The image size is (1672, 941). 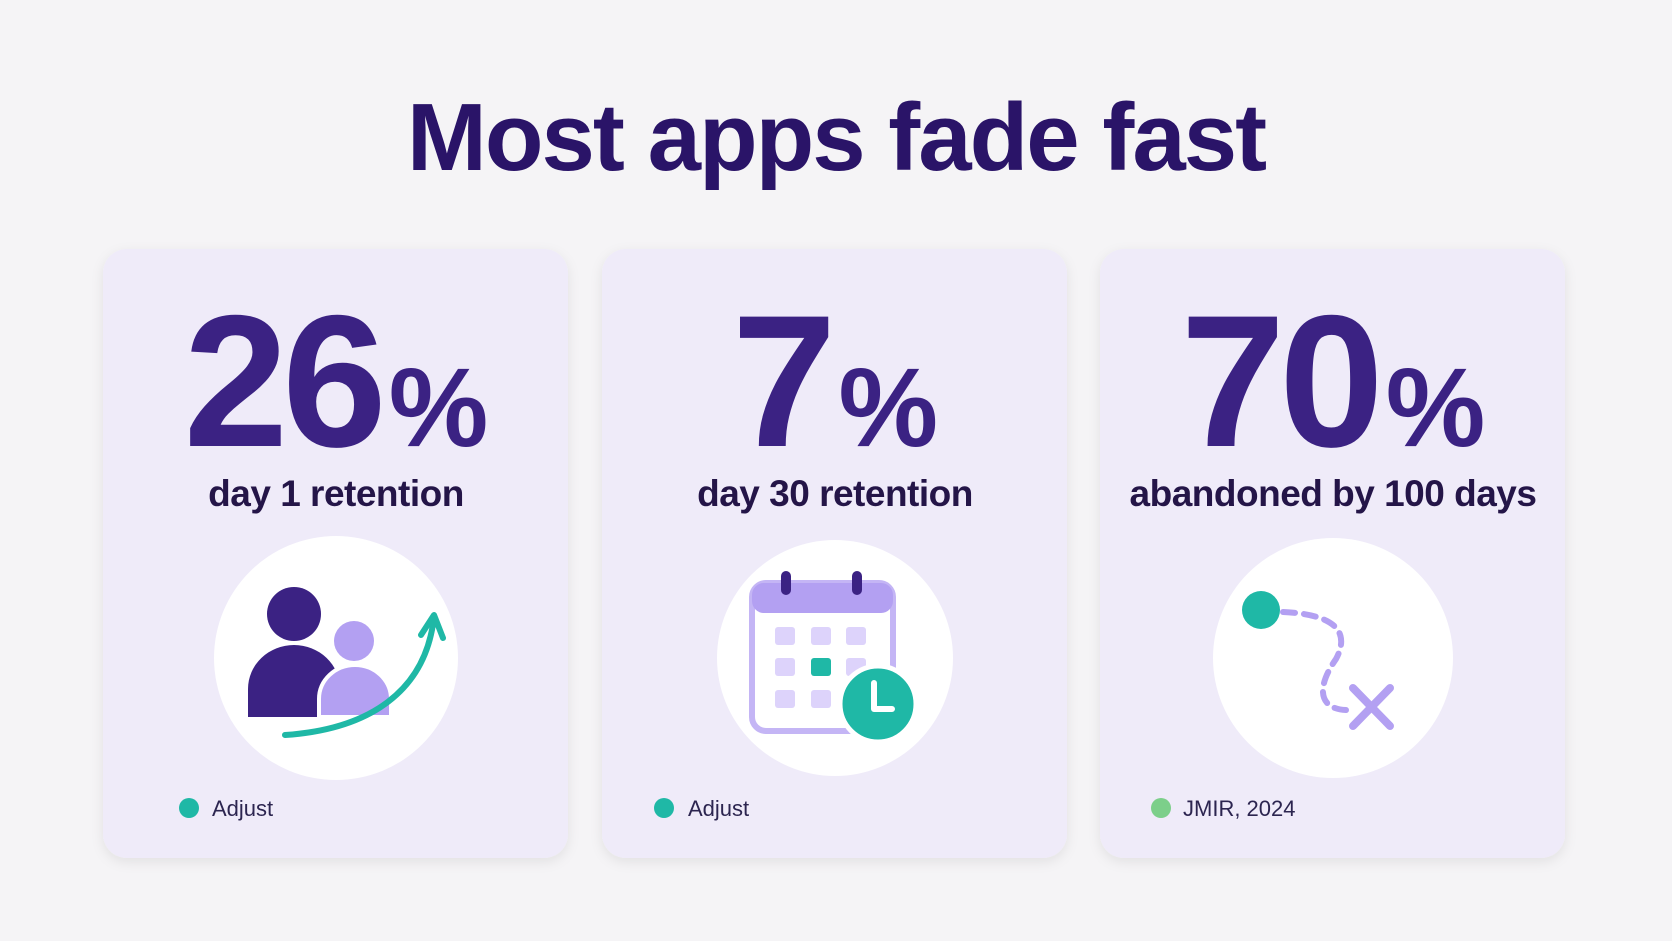 What do you see at coordinates (336, 493) in the screenshot?
I see `stat-label: day 1 retention` at bounding box center [336, 493].